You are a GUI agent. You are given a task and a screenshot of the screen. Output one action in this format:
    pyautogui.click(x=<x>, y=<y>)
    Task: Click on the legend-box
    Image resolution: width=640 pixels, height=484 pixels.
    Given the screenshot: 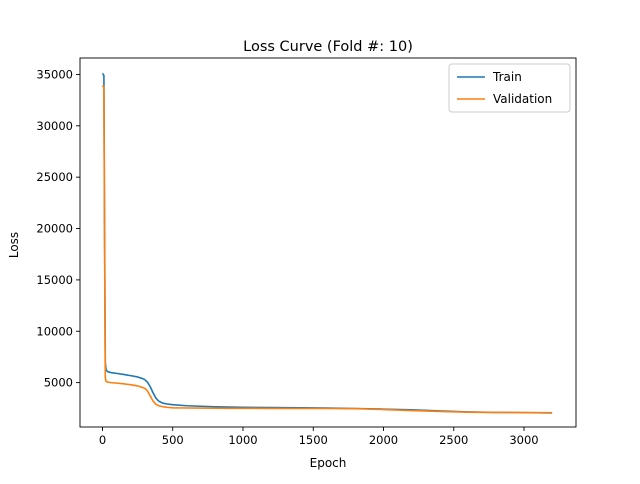 What is the action you would take?
    pyautogui.click(x=509, y=88)
    